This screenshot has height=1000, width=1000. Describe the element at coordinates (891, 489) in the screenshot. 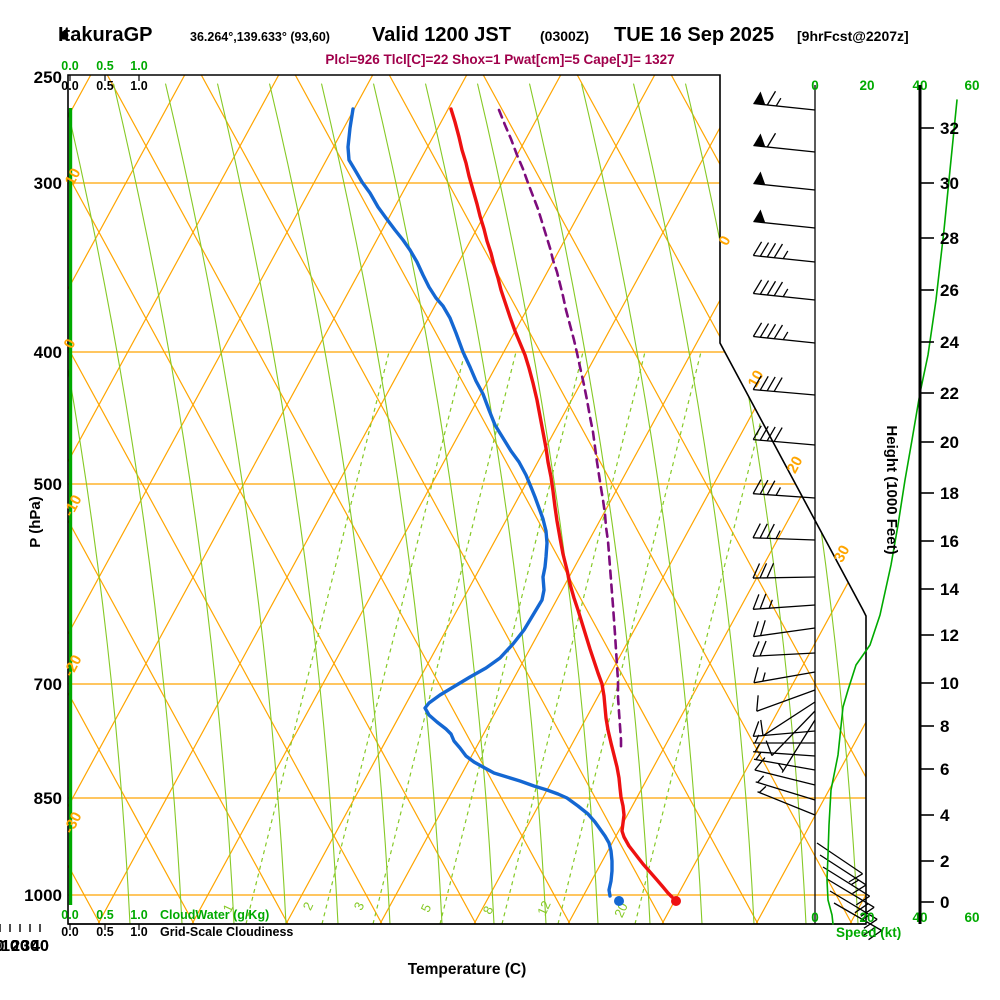

I see `svg-text: Height (1000 Feet)` at that location.